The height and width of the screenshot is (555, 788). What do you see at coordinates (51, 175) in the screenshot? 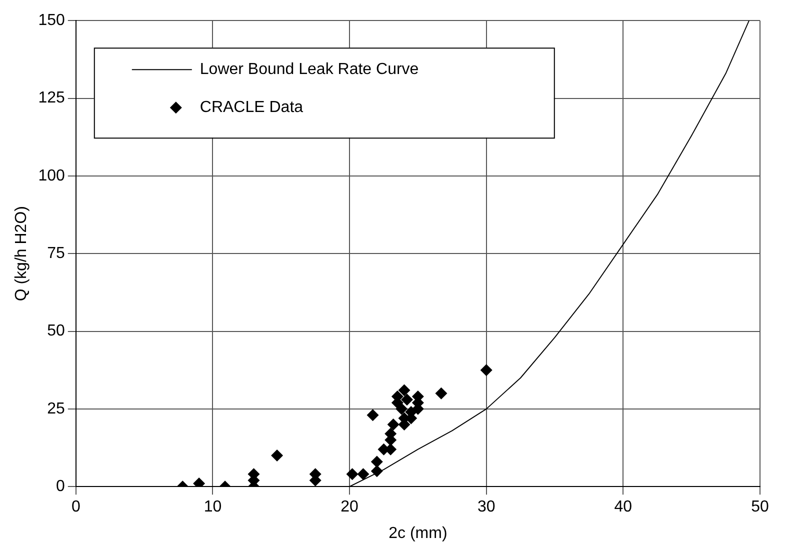
I see `y-tick-label: 100` at bounding box center [51, 175].